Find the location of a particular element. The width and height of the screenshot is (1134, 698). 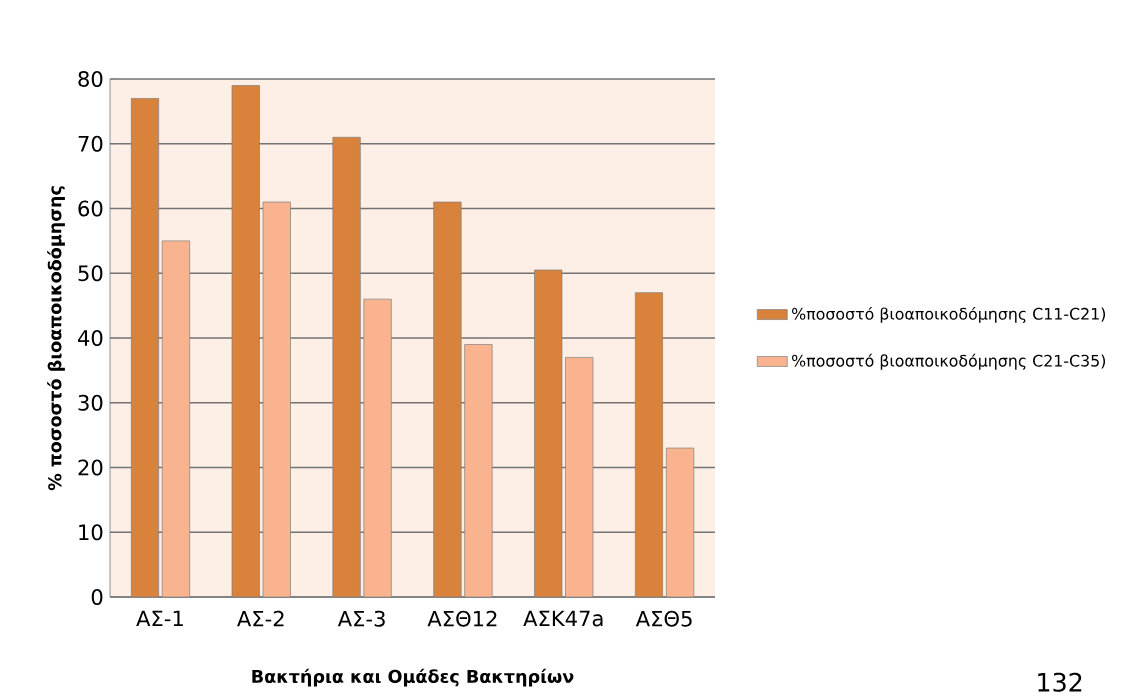

y-tick-label: 50 is located at coordinates (90, 273).